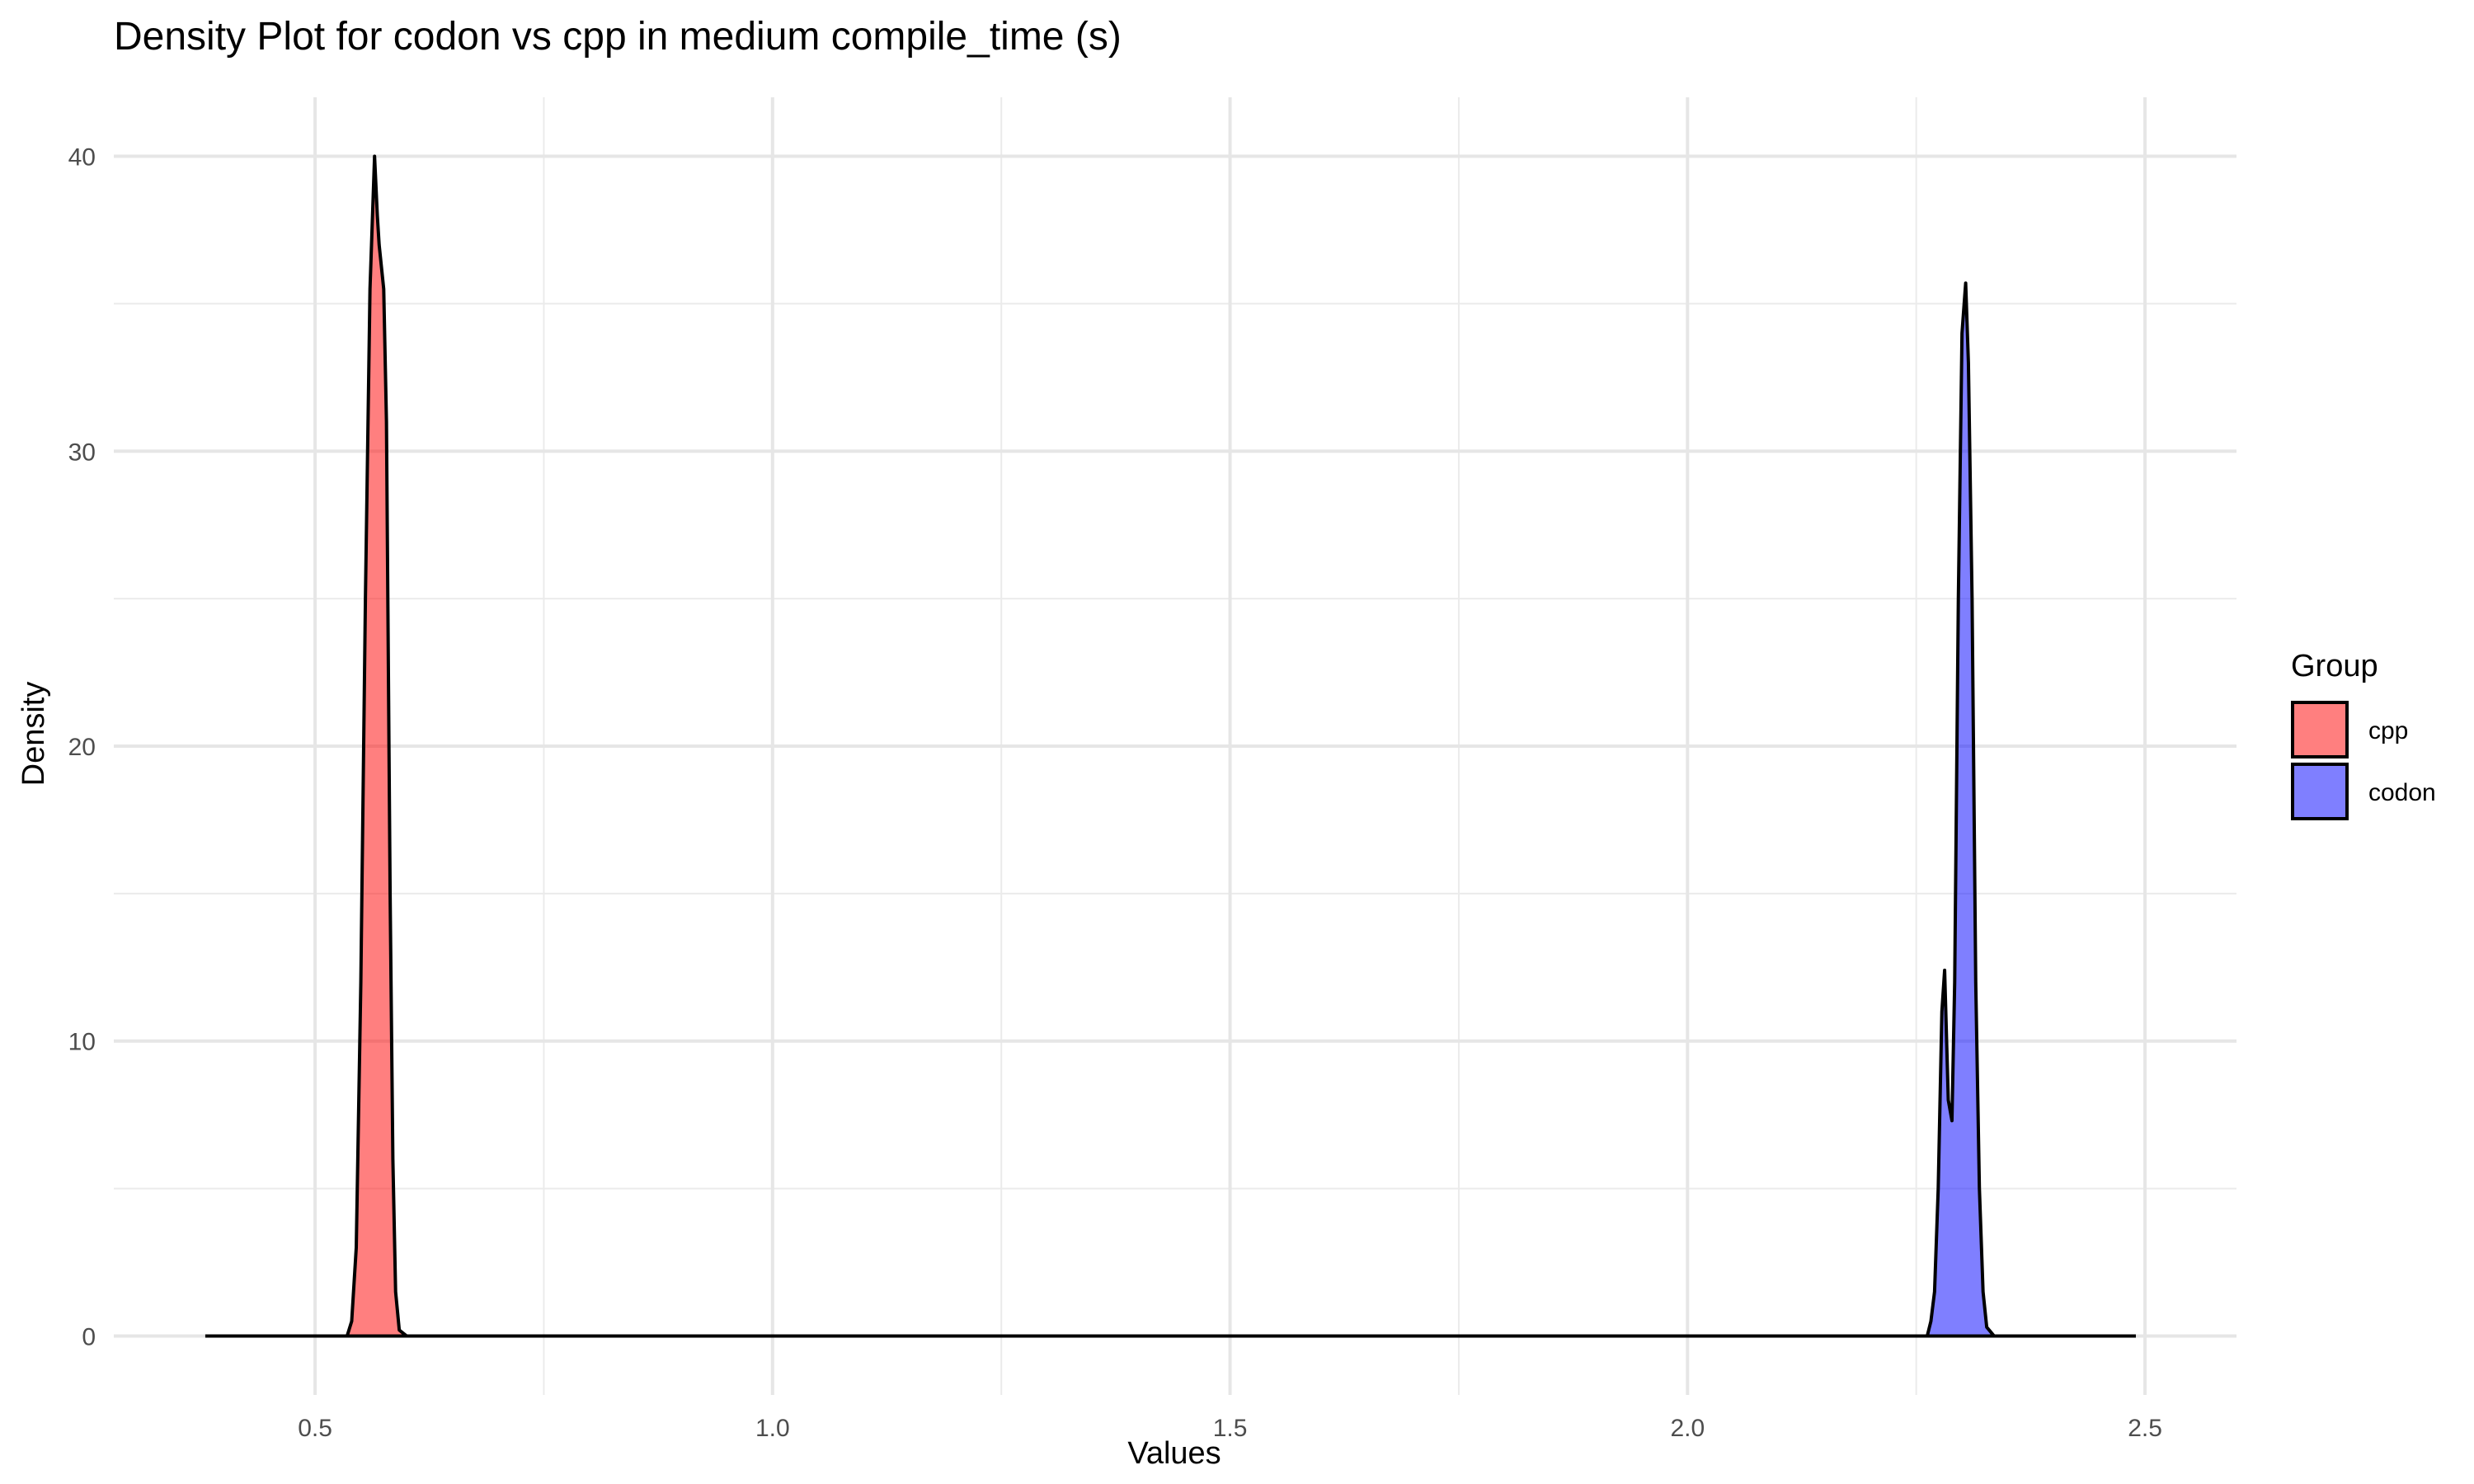 This screenshot has width=2474, height=1484. What do you see at coordinates (2349, 729) in the screenshot?
I see `legend-item-cpp: cpp` at bounding box center [2349, 729].